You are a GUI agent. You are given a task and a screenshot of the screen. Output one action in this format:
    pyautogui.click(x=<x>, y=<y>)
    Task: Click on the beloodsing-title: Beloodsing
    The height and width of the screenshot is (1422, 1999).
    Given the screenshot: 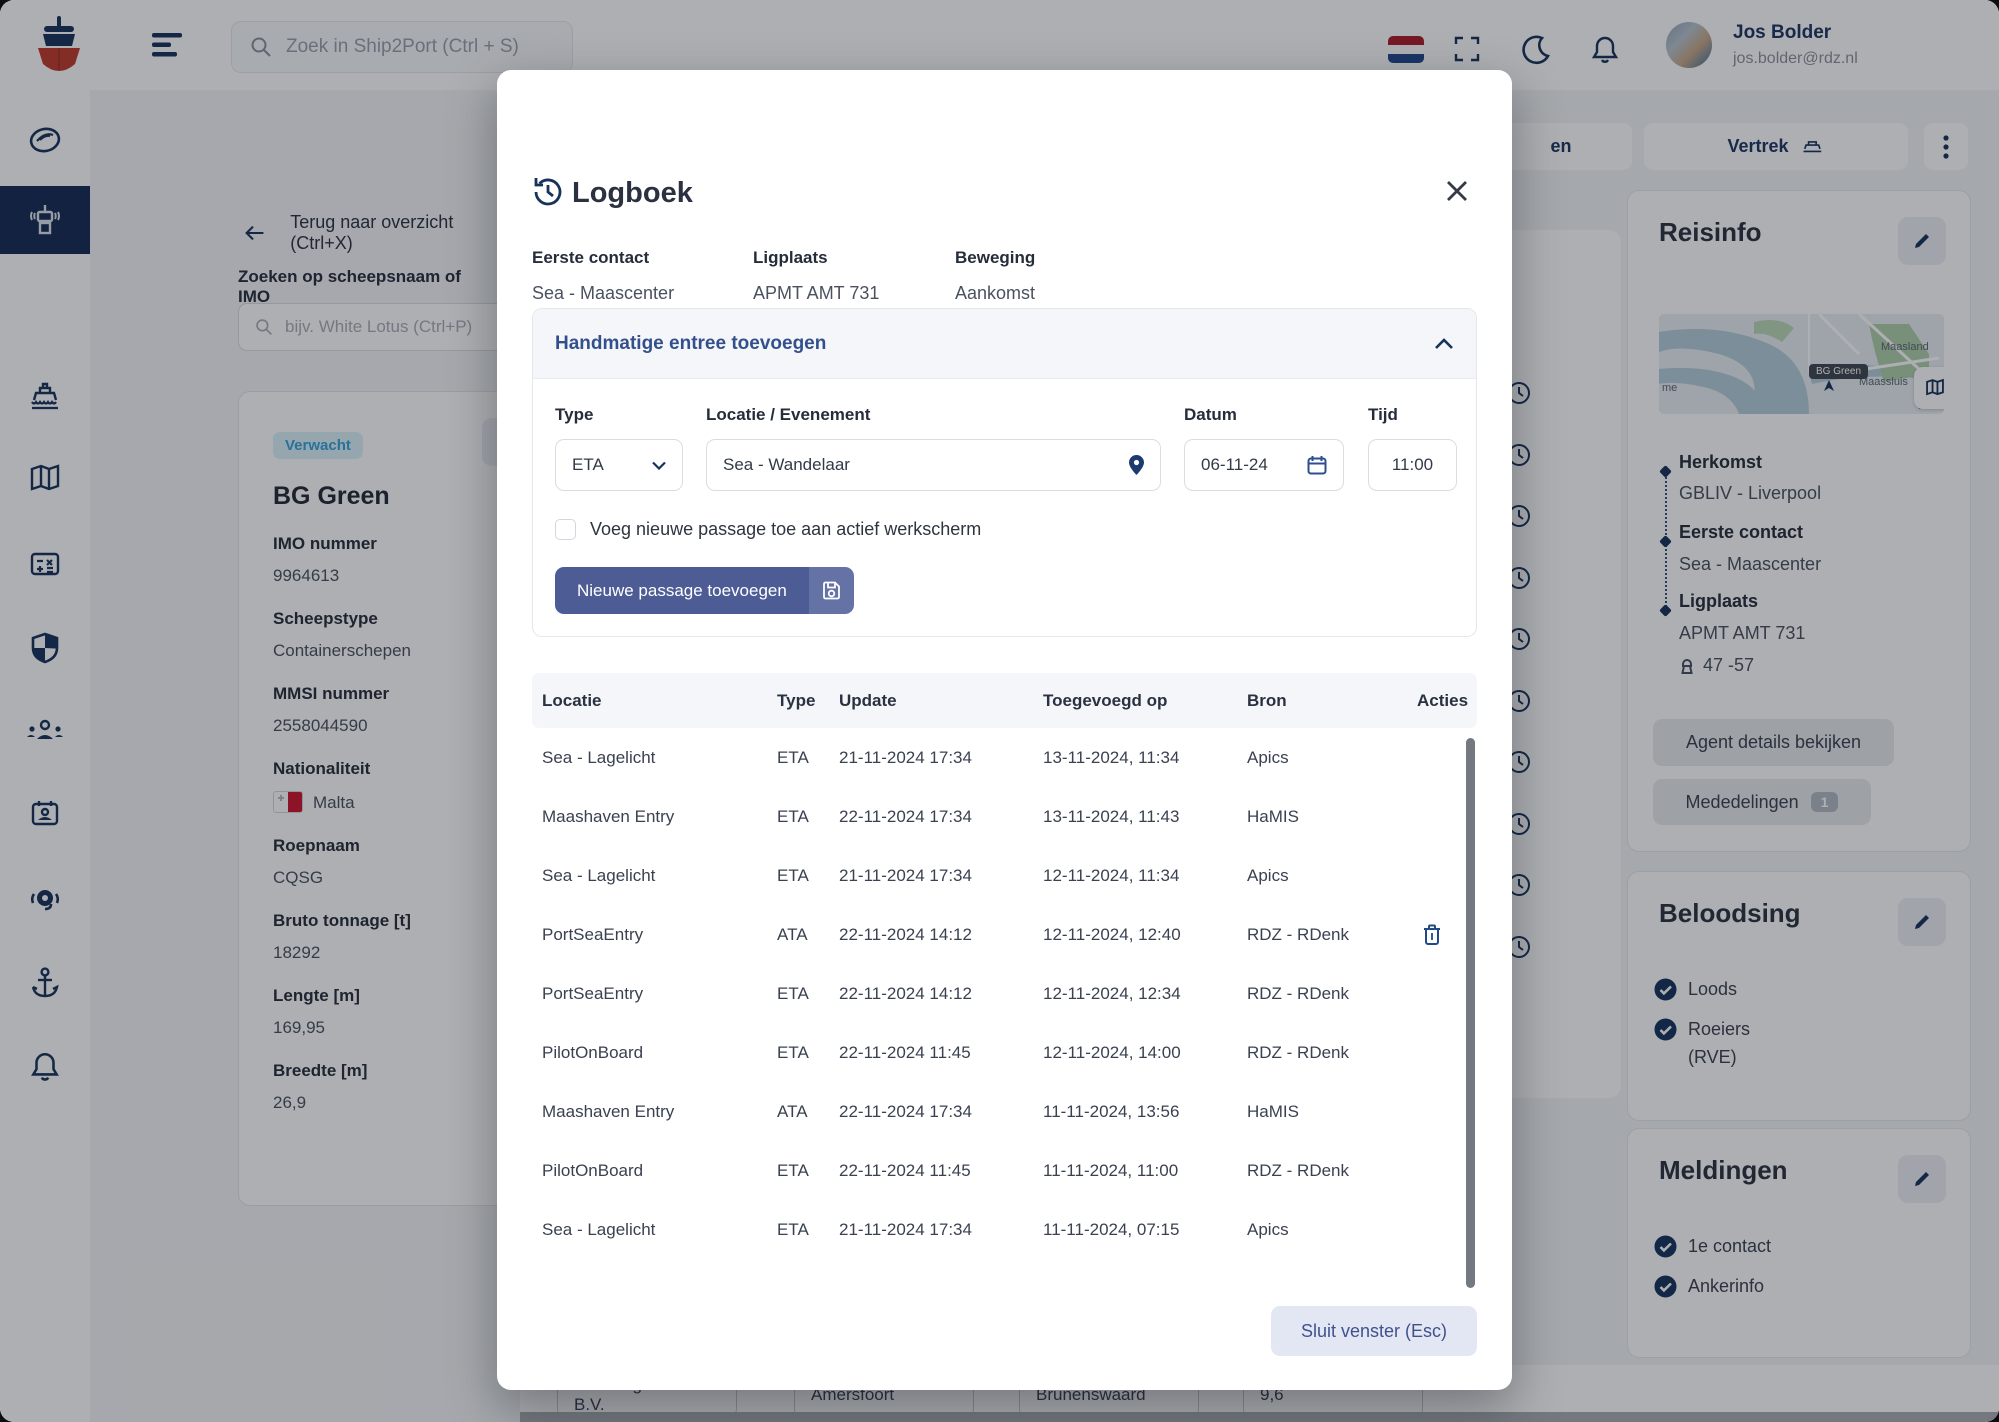 What is the action you would take?
    pyautogui.click(x=1730, y=913)
    